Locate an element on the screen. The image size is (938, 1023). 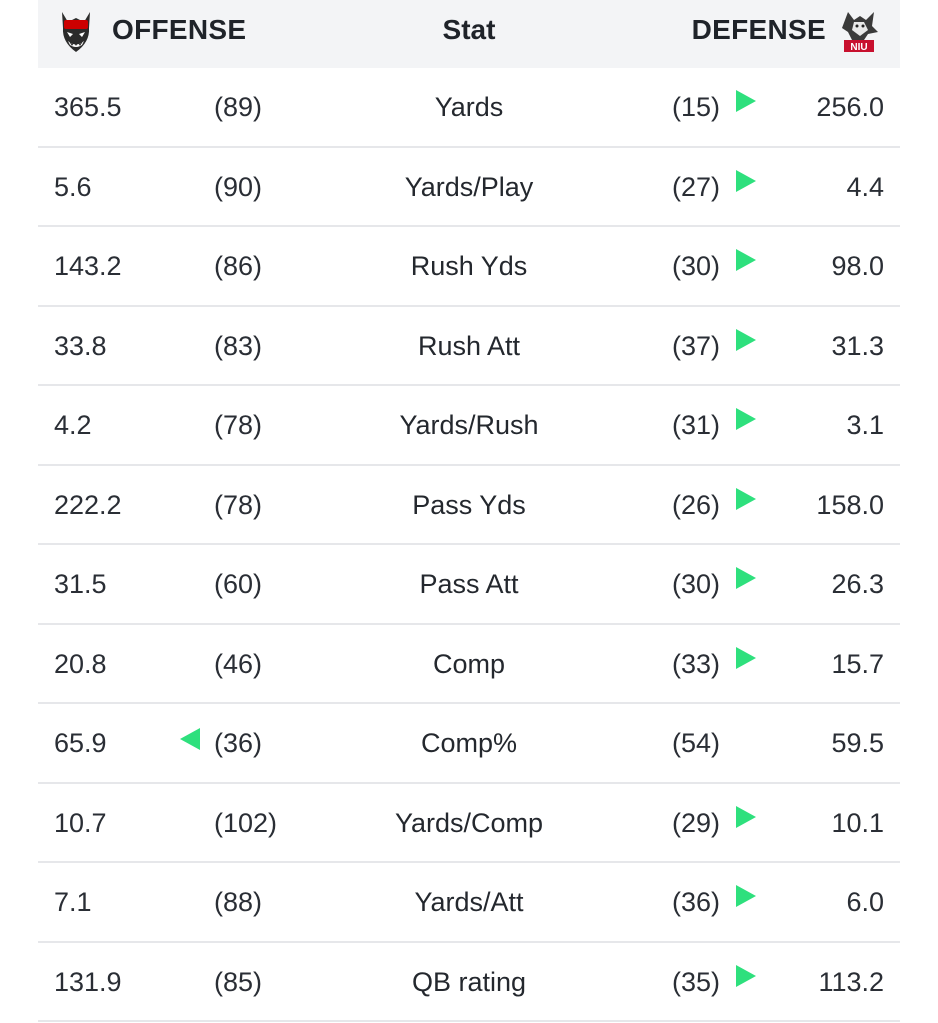
offense-advantage-arrow-icon is located at coordinates (190, 739).